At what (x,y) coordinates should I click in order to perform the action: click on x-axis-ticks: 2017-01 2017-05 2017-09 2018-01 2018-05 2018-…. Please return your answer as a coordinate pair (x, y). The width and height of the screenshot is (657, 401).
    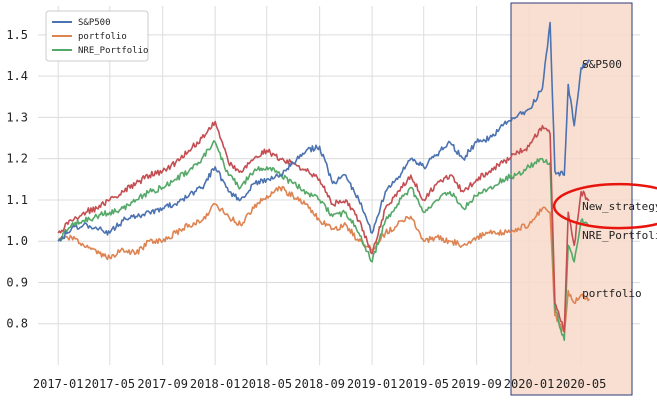
    Looking at the image, I should click on (319, 384).